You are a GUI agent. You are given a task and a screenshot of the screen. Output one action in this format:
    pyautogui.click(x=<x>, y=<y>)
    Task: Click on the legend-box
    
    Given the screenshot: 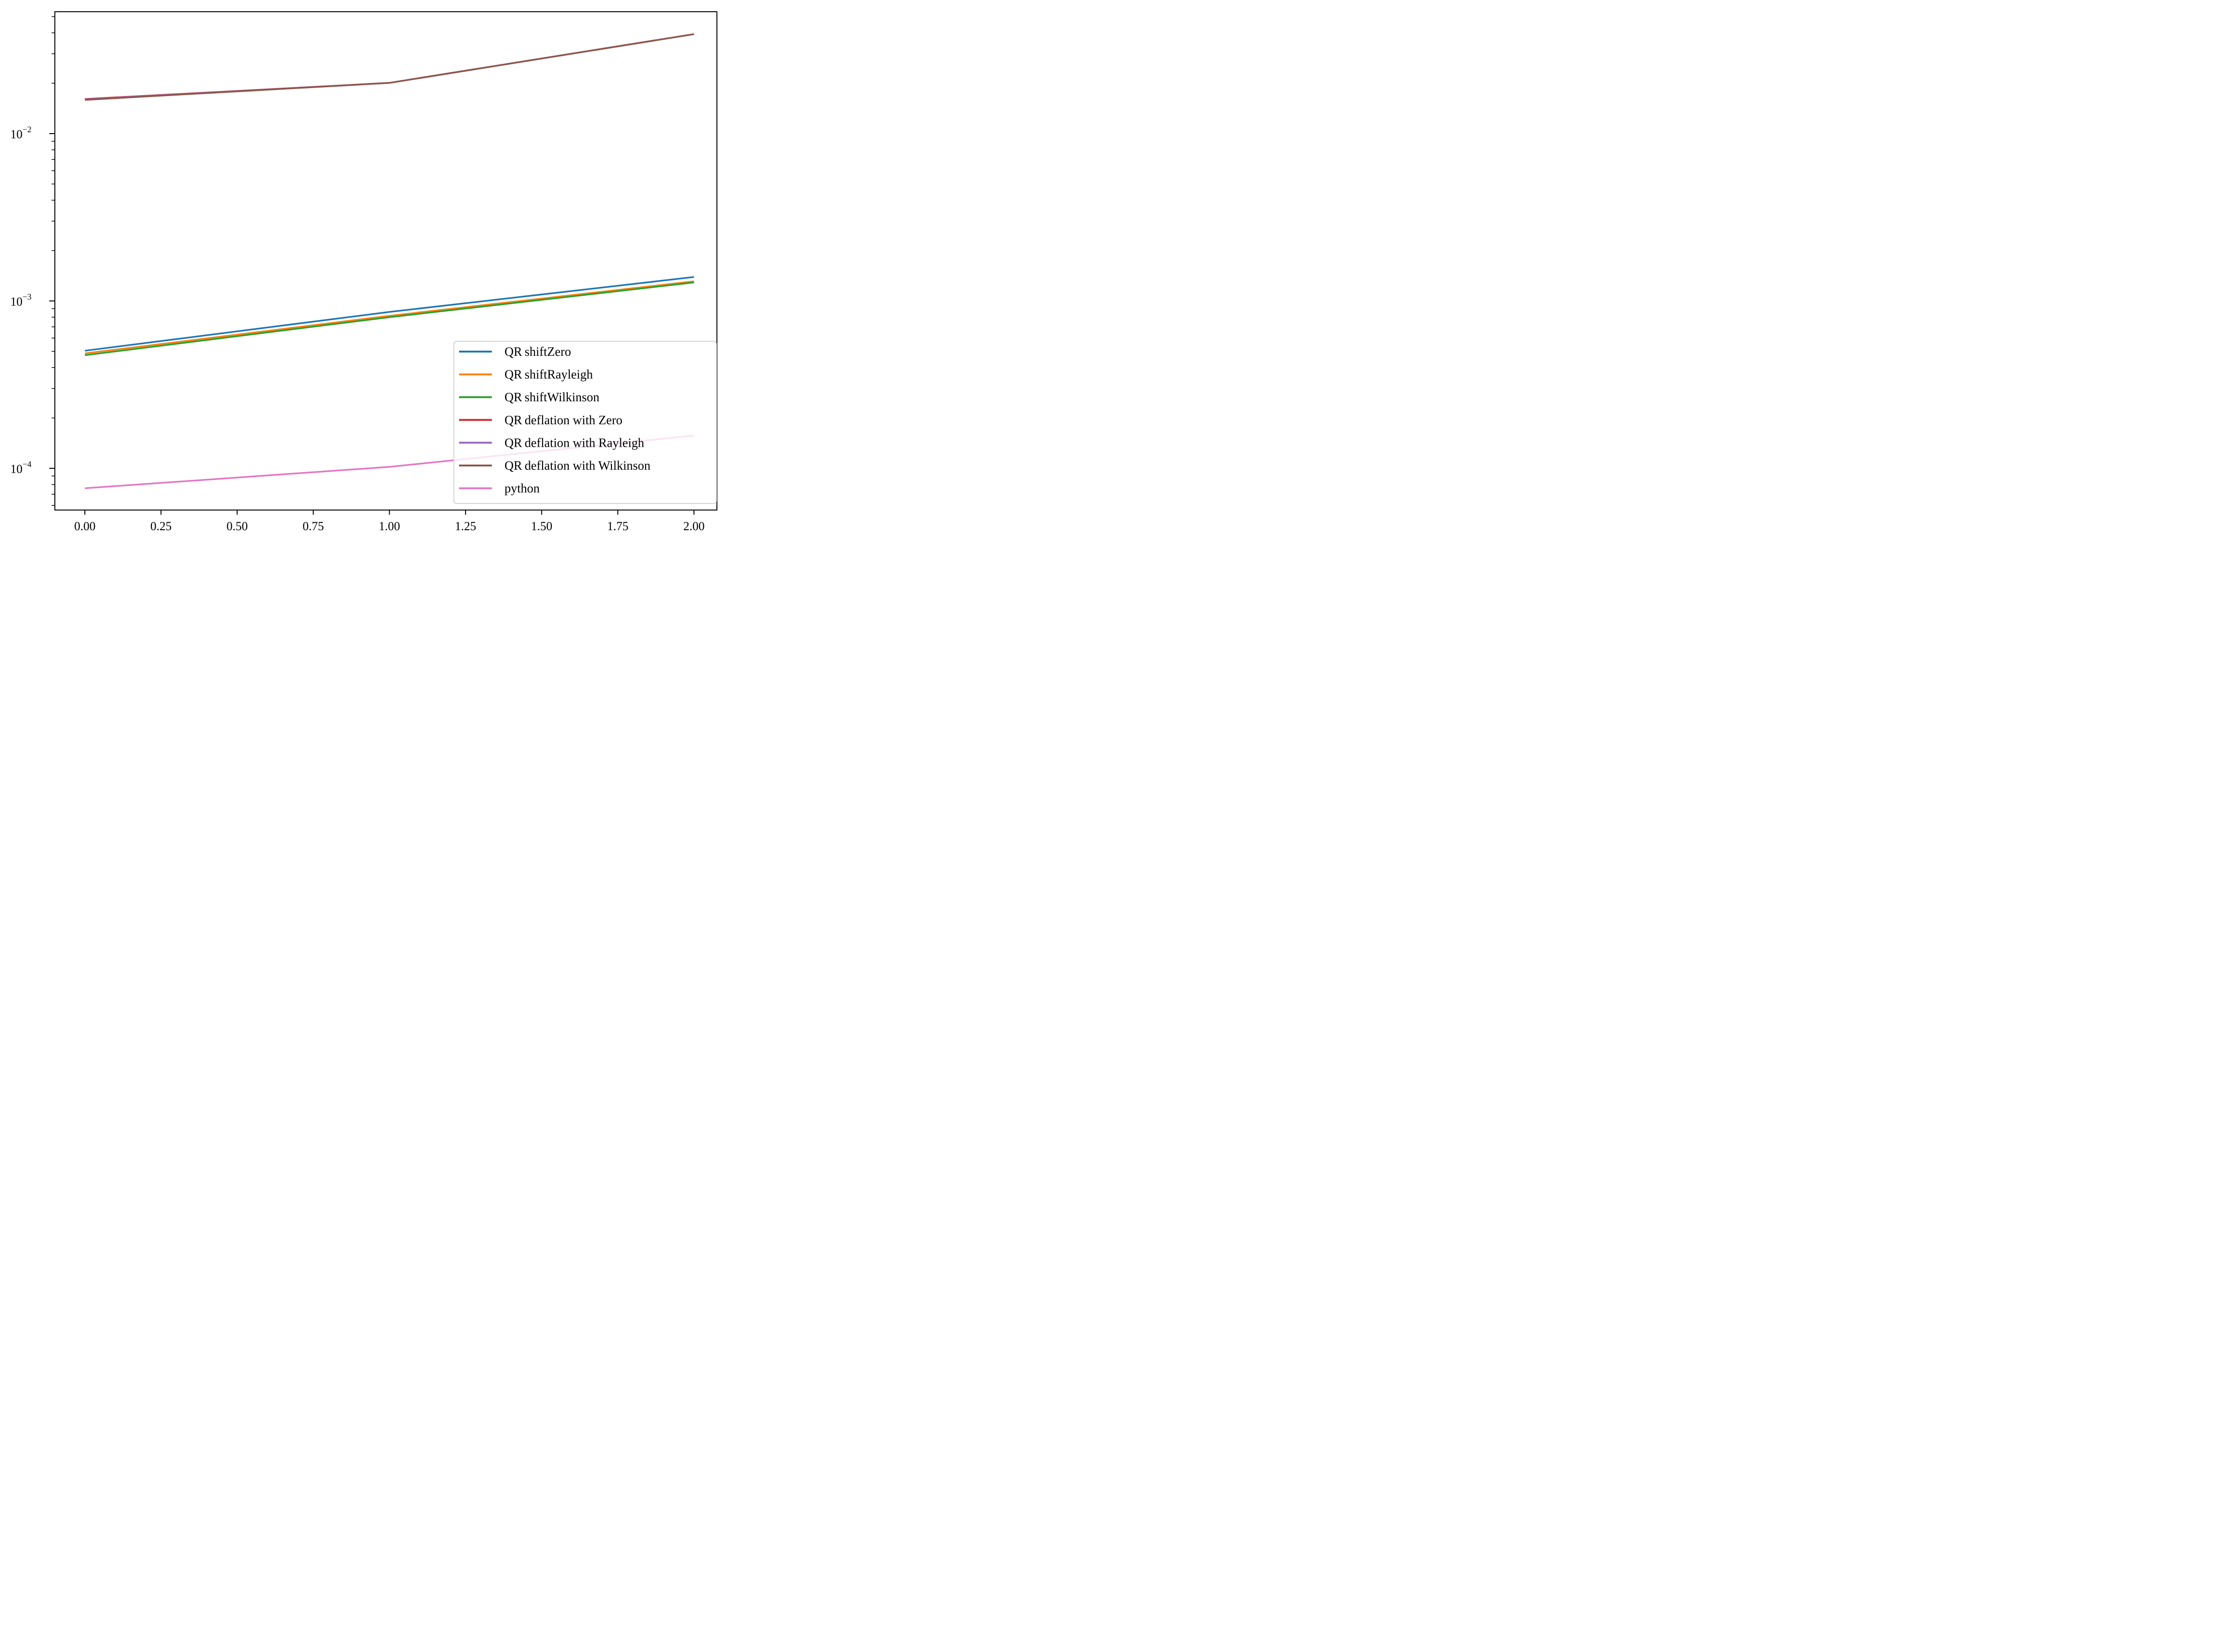 What is the action you would take?
    pyautogui.click(x=585, y=422)
    